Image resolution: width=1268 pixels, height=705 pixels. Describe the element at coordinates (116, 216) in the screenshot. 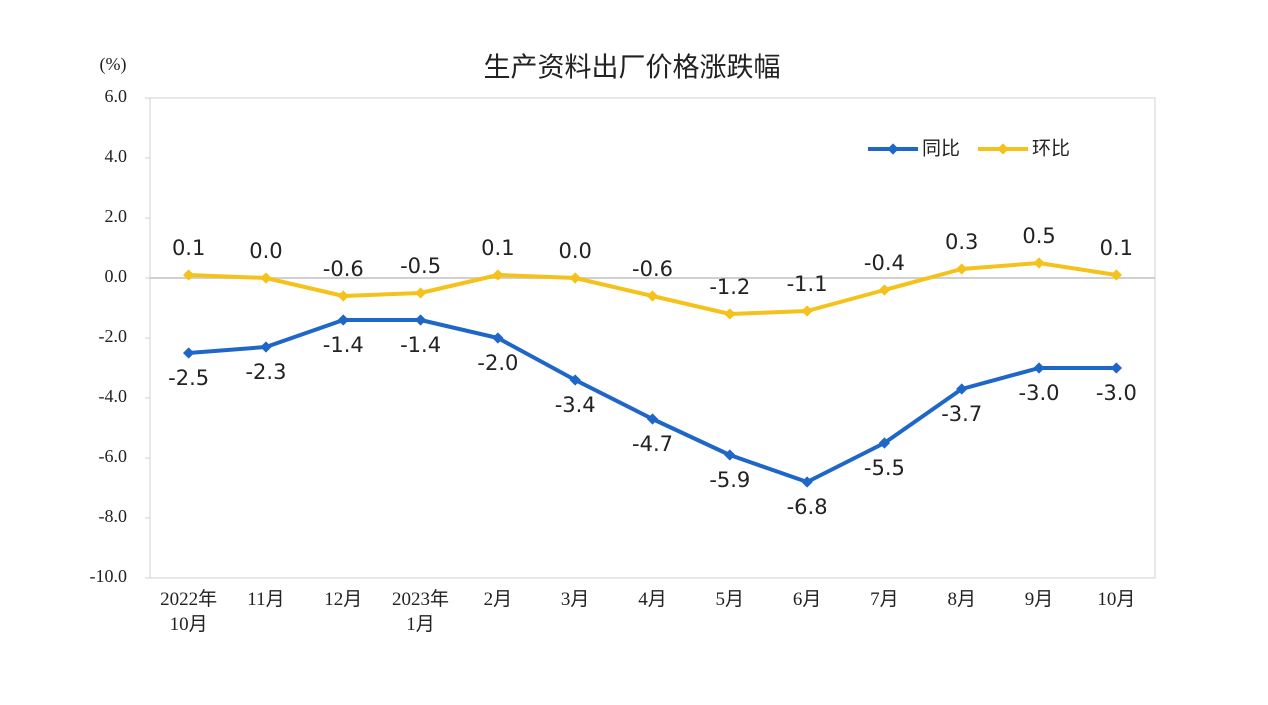

I see `y-tick-label: 2.0` at that location.